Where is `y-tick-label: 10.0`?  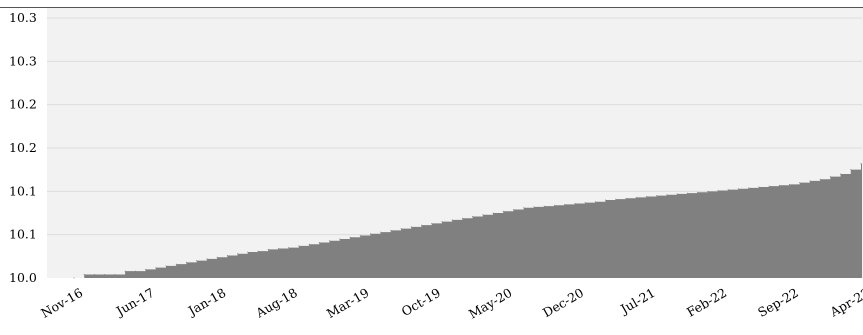 y-tick-label: 10.0 is located at coordinates (23, 277).